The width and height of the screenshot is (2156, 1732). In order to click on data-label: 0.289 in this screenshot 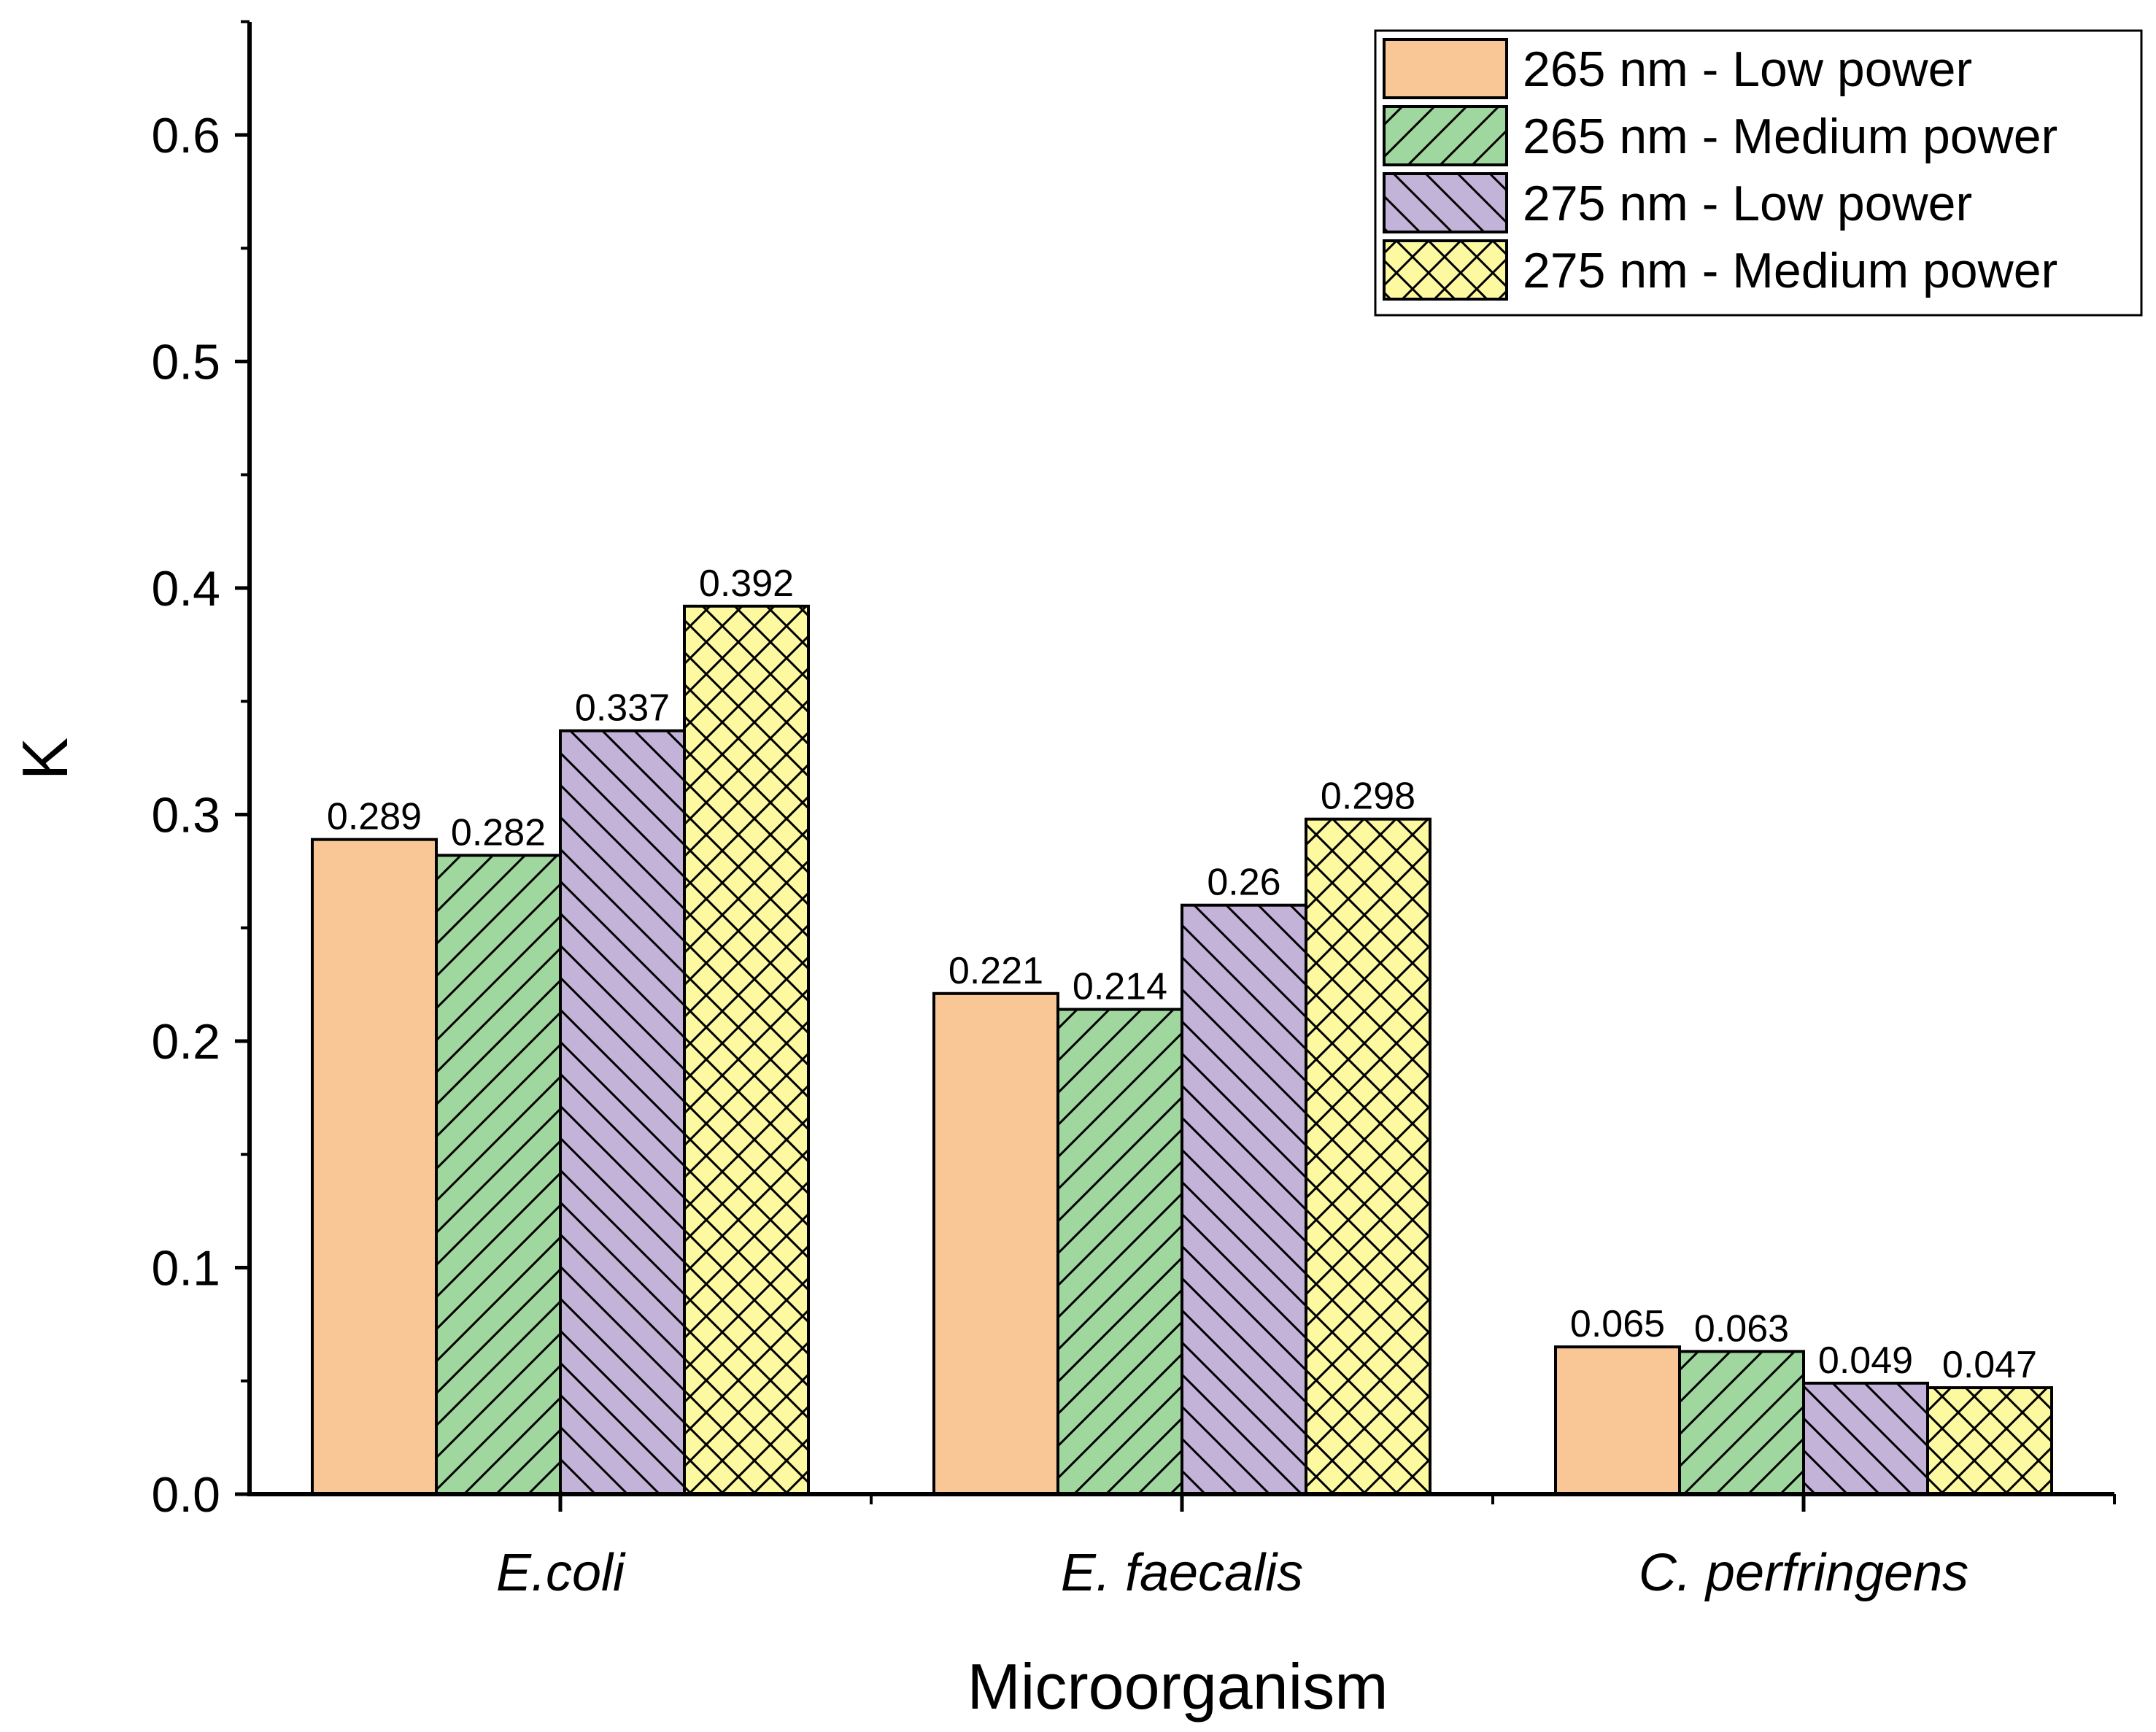, I will do `click(374, 817)`.